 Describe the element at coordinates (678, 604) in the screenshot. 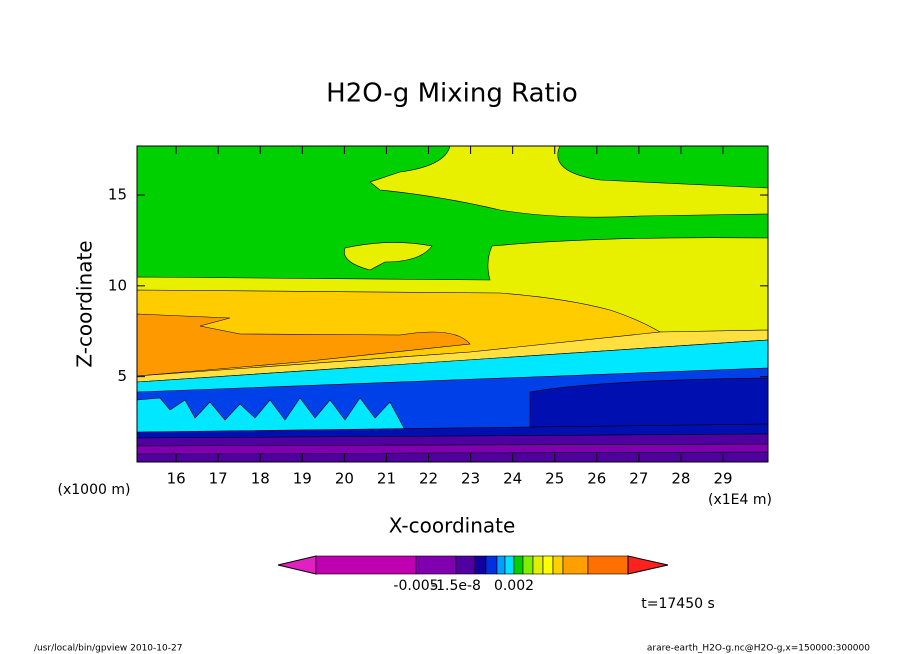

I see `time-label: t=17450 s` at that location.